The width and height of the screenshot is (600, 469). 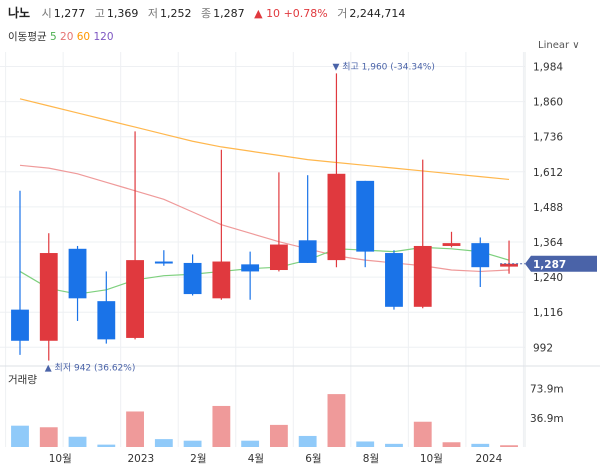 What do you see at coordinates (46, 13) in the screenshot?
I see `open-label: 시` at bounding box center [46, 13].